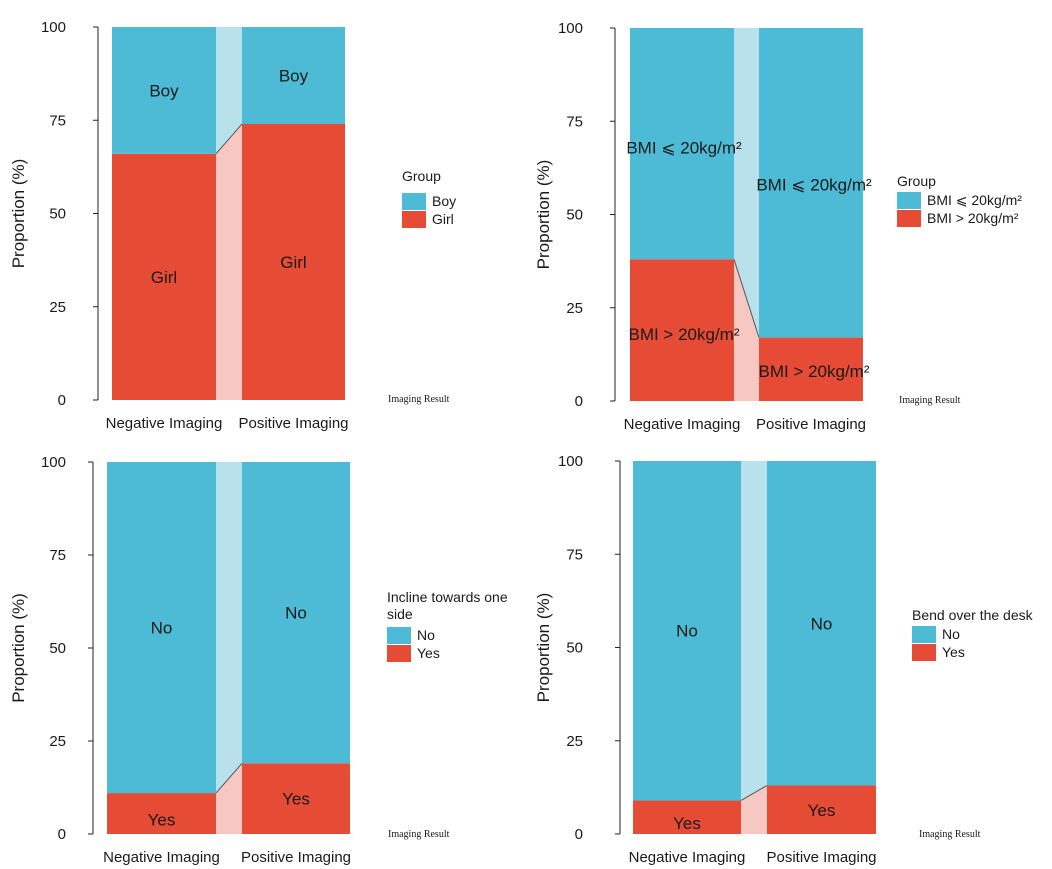 The width and height of the screenshot is (1052, 869). Describe the element at coordinates (429, 198) in the screenshot. I see `legend: Group Boy Girl` at that location.